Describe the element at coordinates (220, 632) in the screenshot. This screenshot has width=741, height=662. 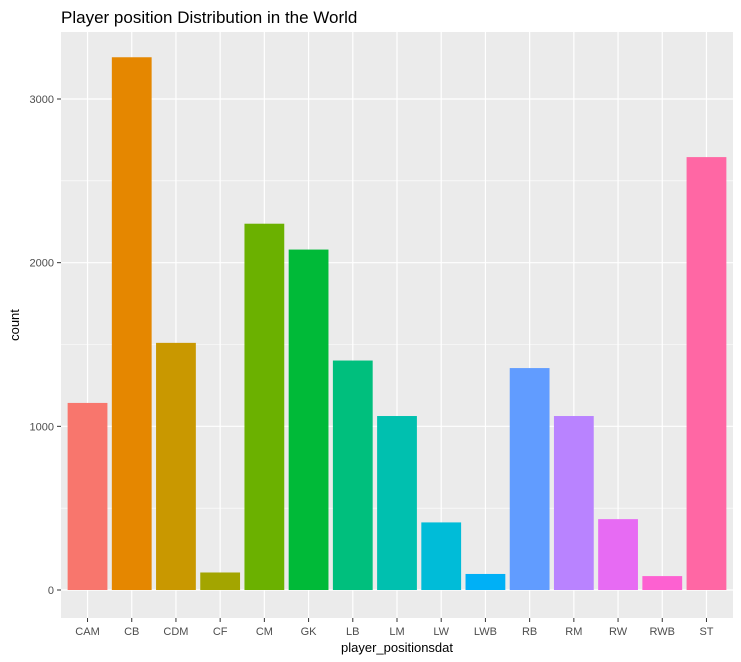
I see `x-tick-label-cf: CF` at that location.